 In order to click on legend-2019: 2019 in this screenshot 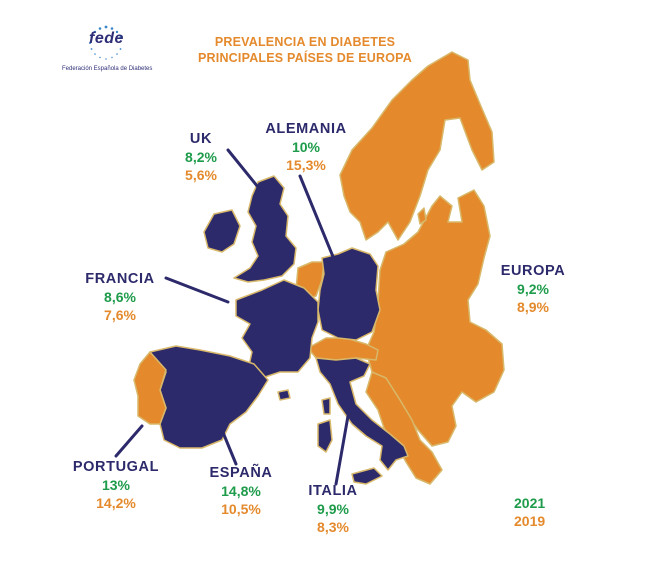, I will do `click(530, 521)`.